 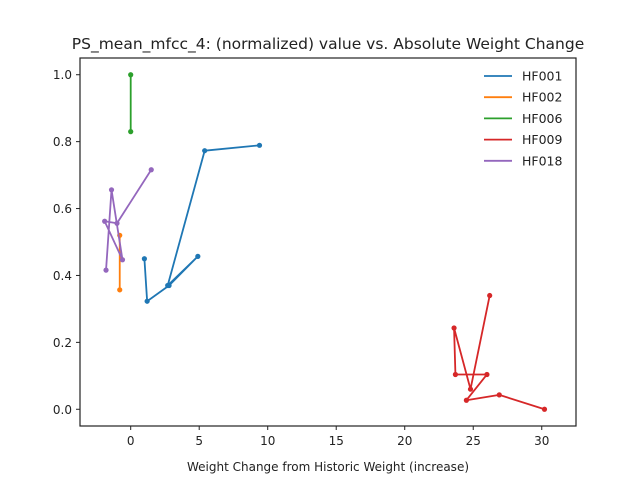 I want to click on legend-item: HF002, so click(x=523, y=97).